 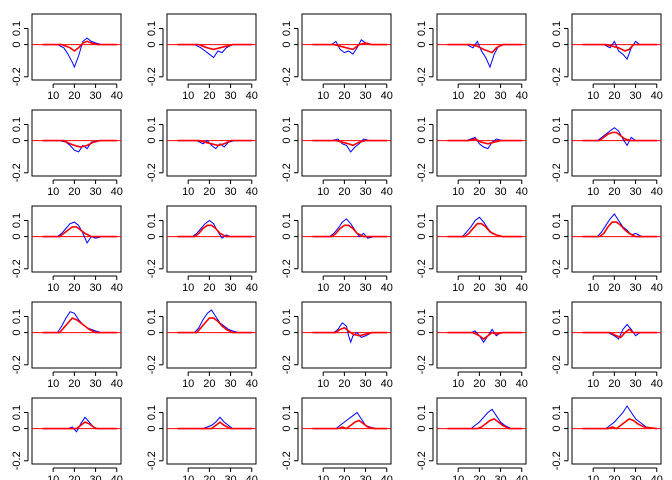 I want to click on panel-5: 10 20 30 40 -0.2 0 0.1, so click(x=607, y=57).